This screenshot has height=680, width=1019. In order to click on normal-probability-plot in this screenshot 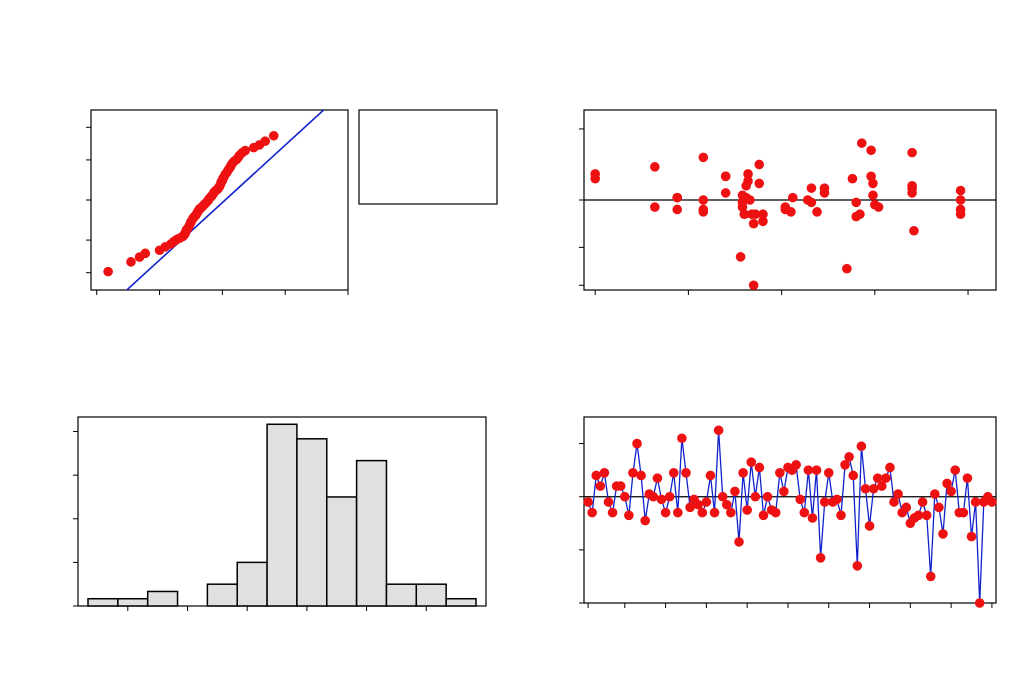, I will do `click(217, 202)`.